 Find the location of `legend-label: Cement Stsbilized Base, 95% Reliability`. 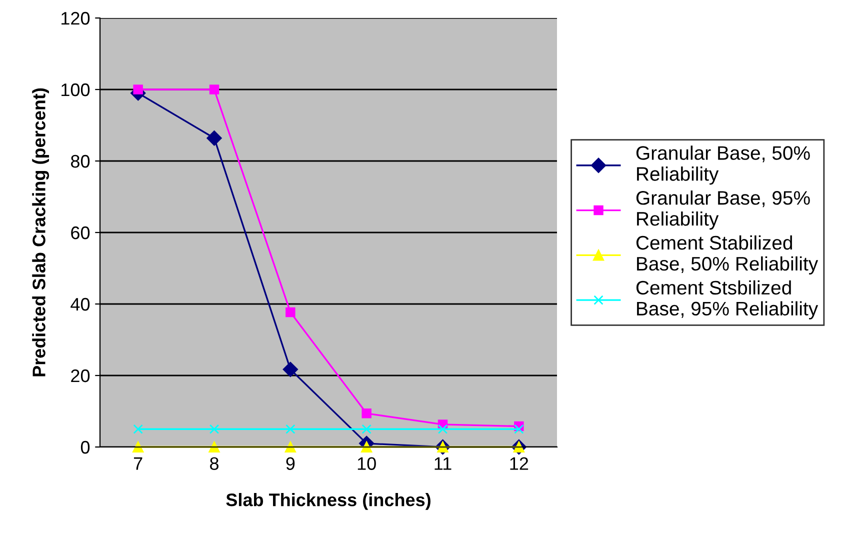

legend-label: Cement Stsbilized Base, 95% Reliability is located at coordinates (727, 300).